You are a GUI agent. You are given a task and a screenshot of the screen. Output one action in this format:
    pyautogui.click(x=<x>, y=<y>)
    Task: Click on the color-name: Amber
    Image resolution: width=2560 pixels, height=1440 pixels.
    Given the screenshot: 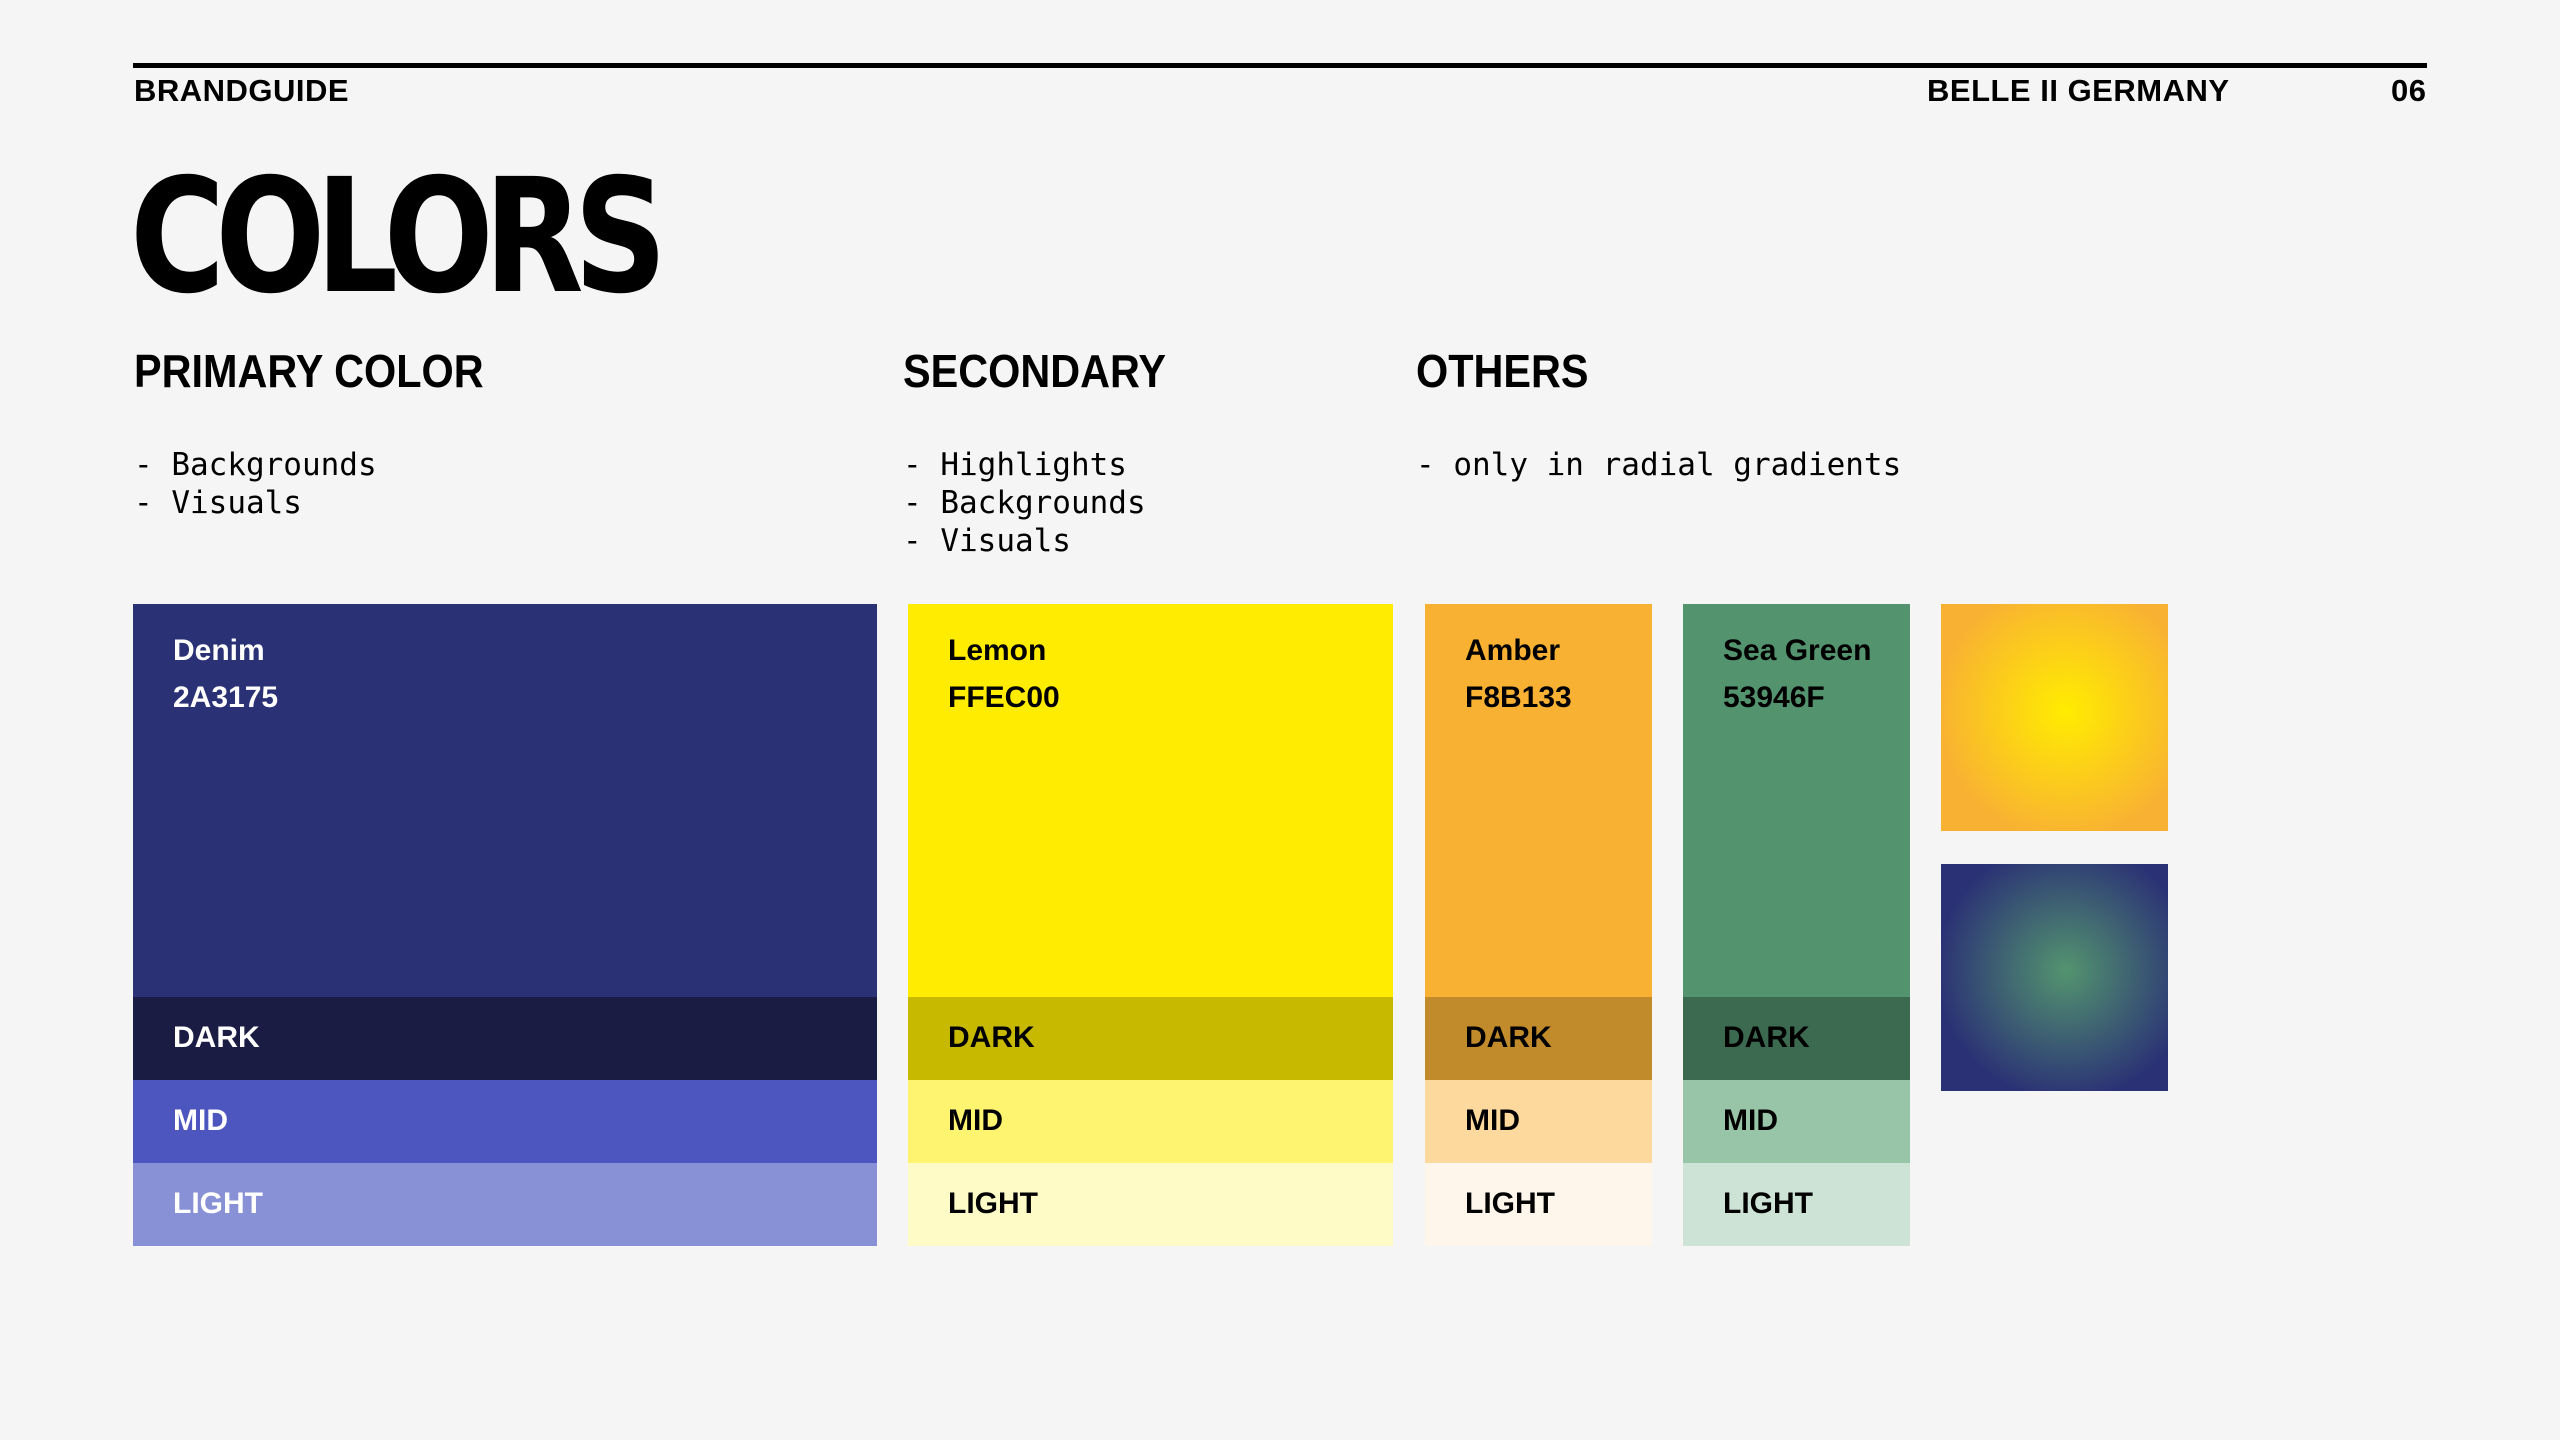 What is the action you would take?
    pyautogui.click(x=1513, y=650)
    